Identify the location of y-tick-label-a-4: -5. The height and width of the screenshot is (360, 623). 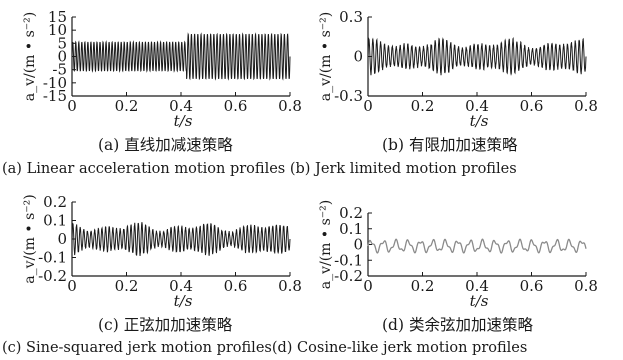
(59, 70).